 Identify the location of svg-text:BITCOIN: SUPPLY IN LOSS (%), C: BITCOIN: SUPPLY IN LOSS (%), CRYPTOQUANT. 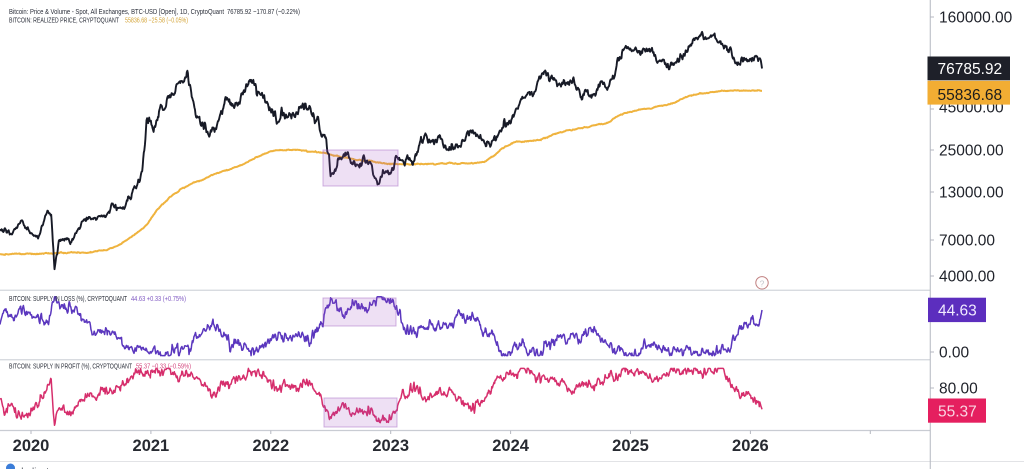
(68, 298).